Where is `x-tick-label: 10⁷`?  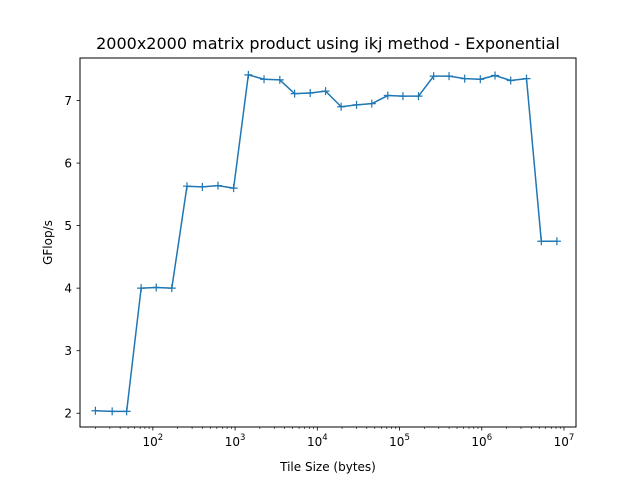
x-tick-label: 10⁷ is located at coordinates (564, 441).